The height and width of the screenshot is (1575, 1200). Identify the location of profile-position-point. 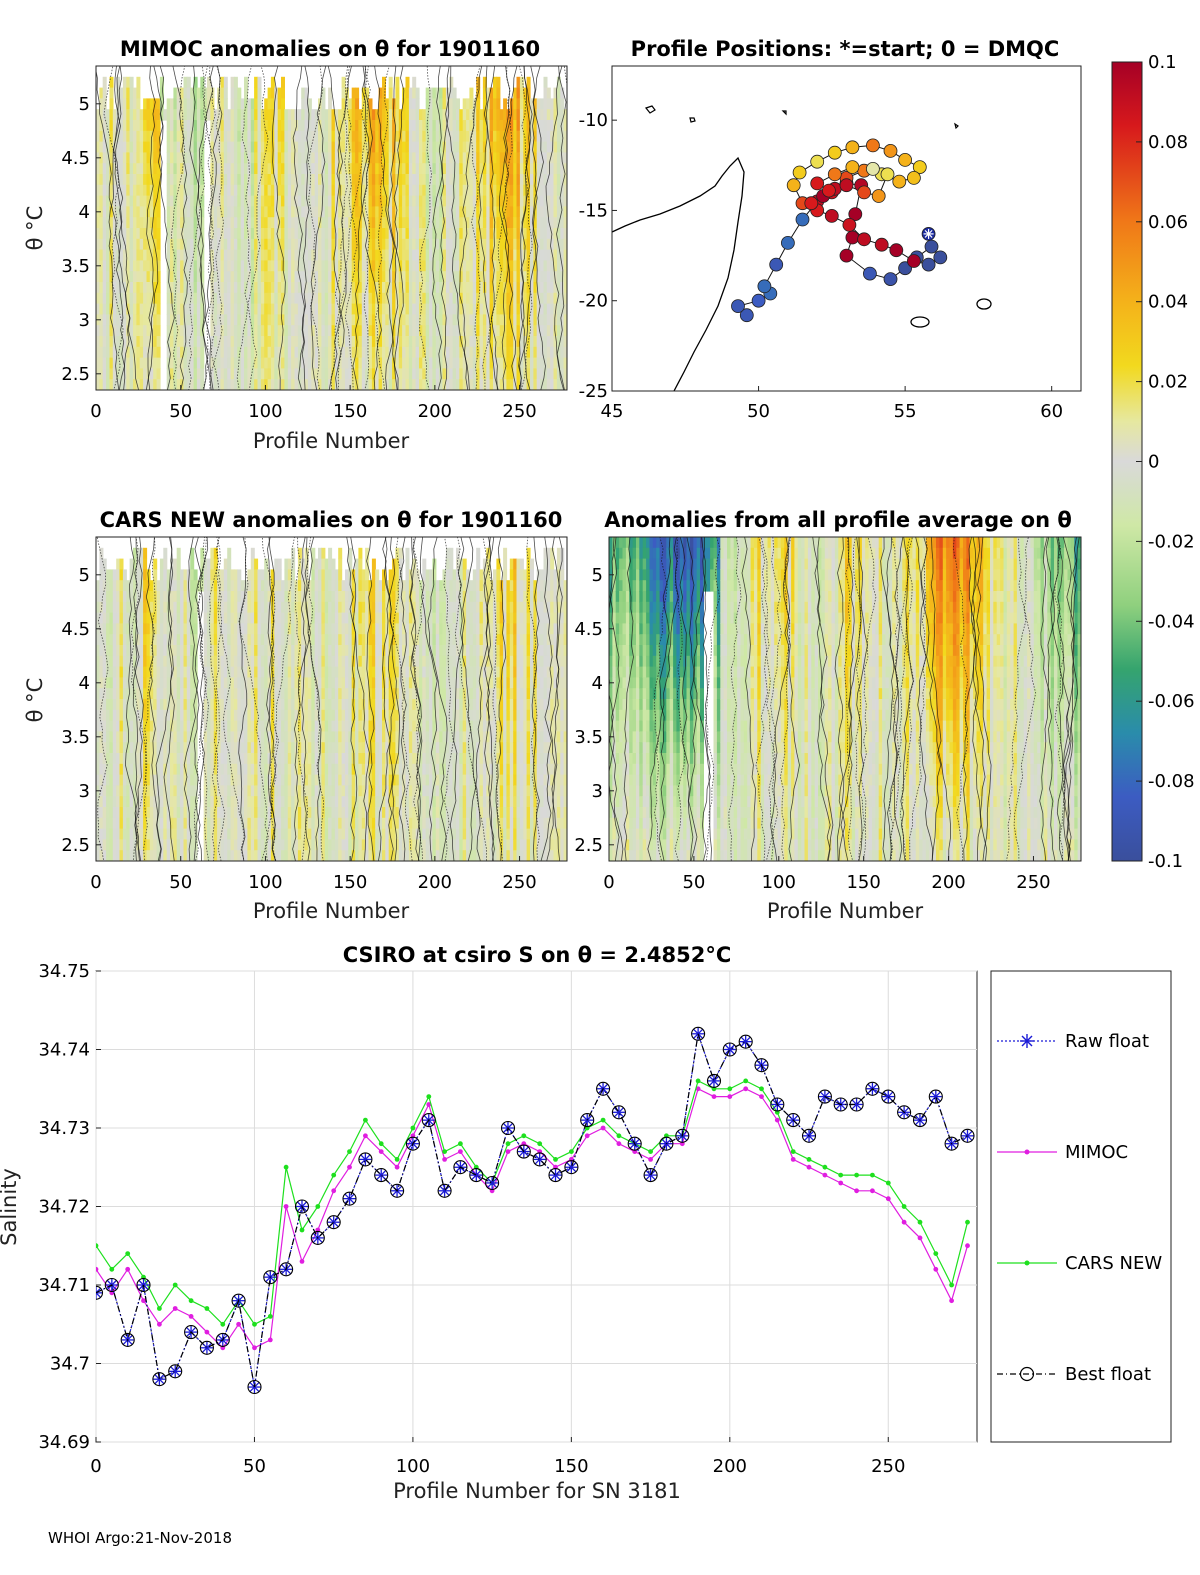
(890, 150).